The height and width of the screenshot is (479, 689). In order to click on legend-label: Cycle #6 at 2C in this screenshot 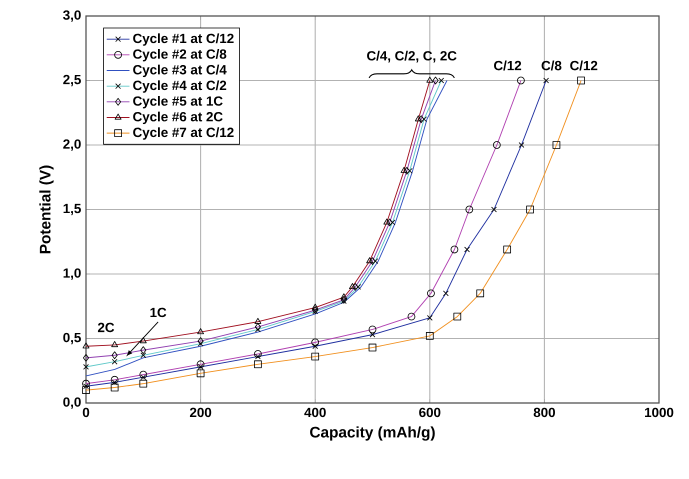, I will do `click(178, 118)`.